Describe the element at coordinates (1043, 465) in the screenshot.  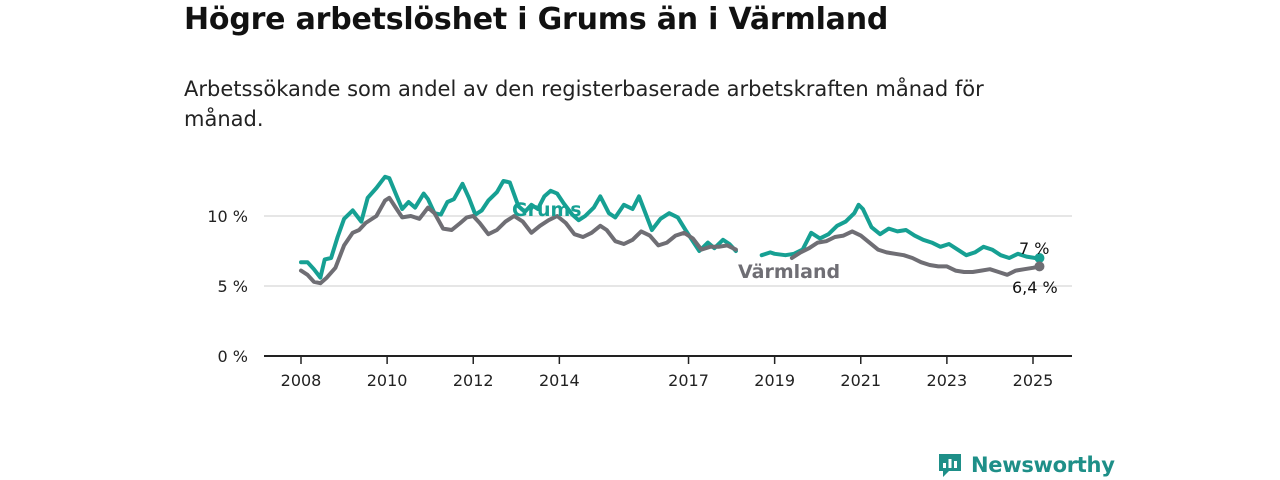
I see `brand-name: Newsworthy` at that location.